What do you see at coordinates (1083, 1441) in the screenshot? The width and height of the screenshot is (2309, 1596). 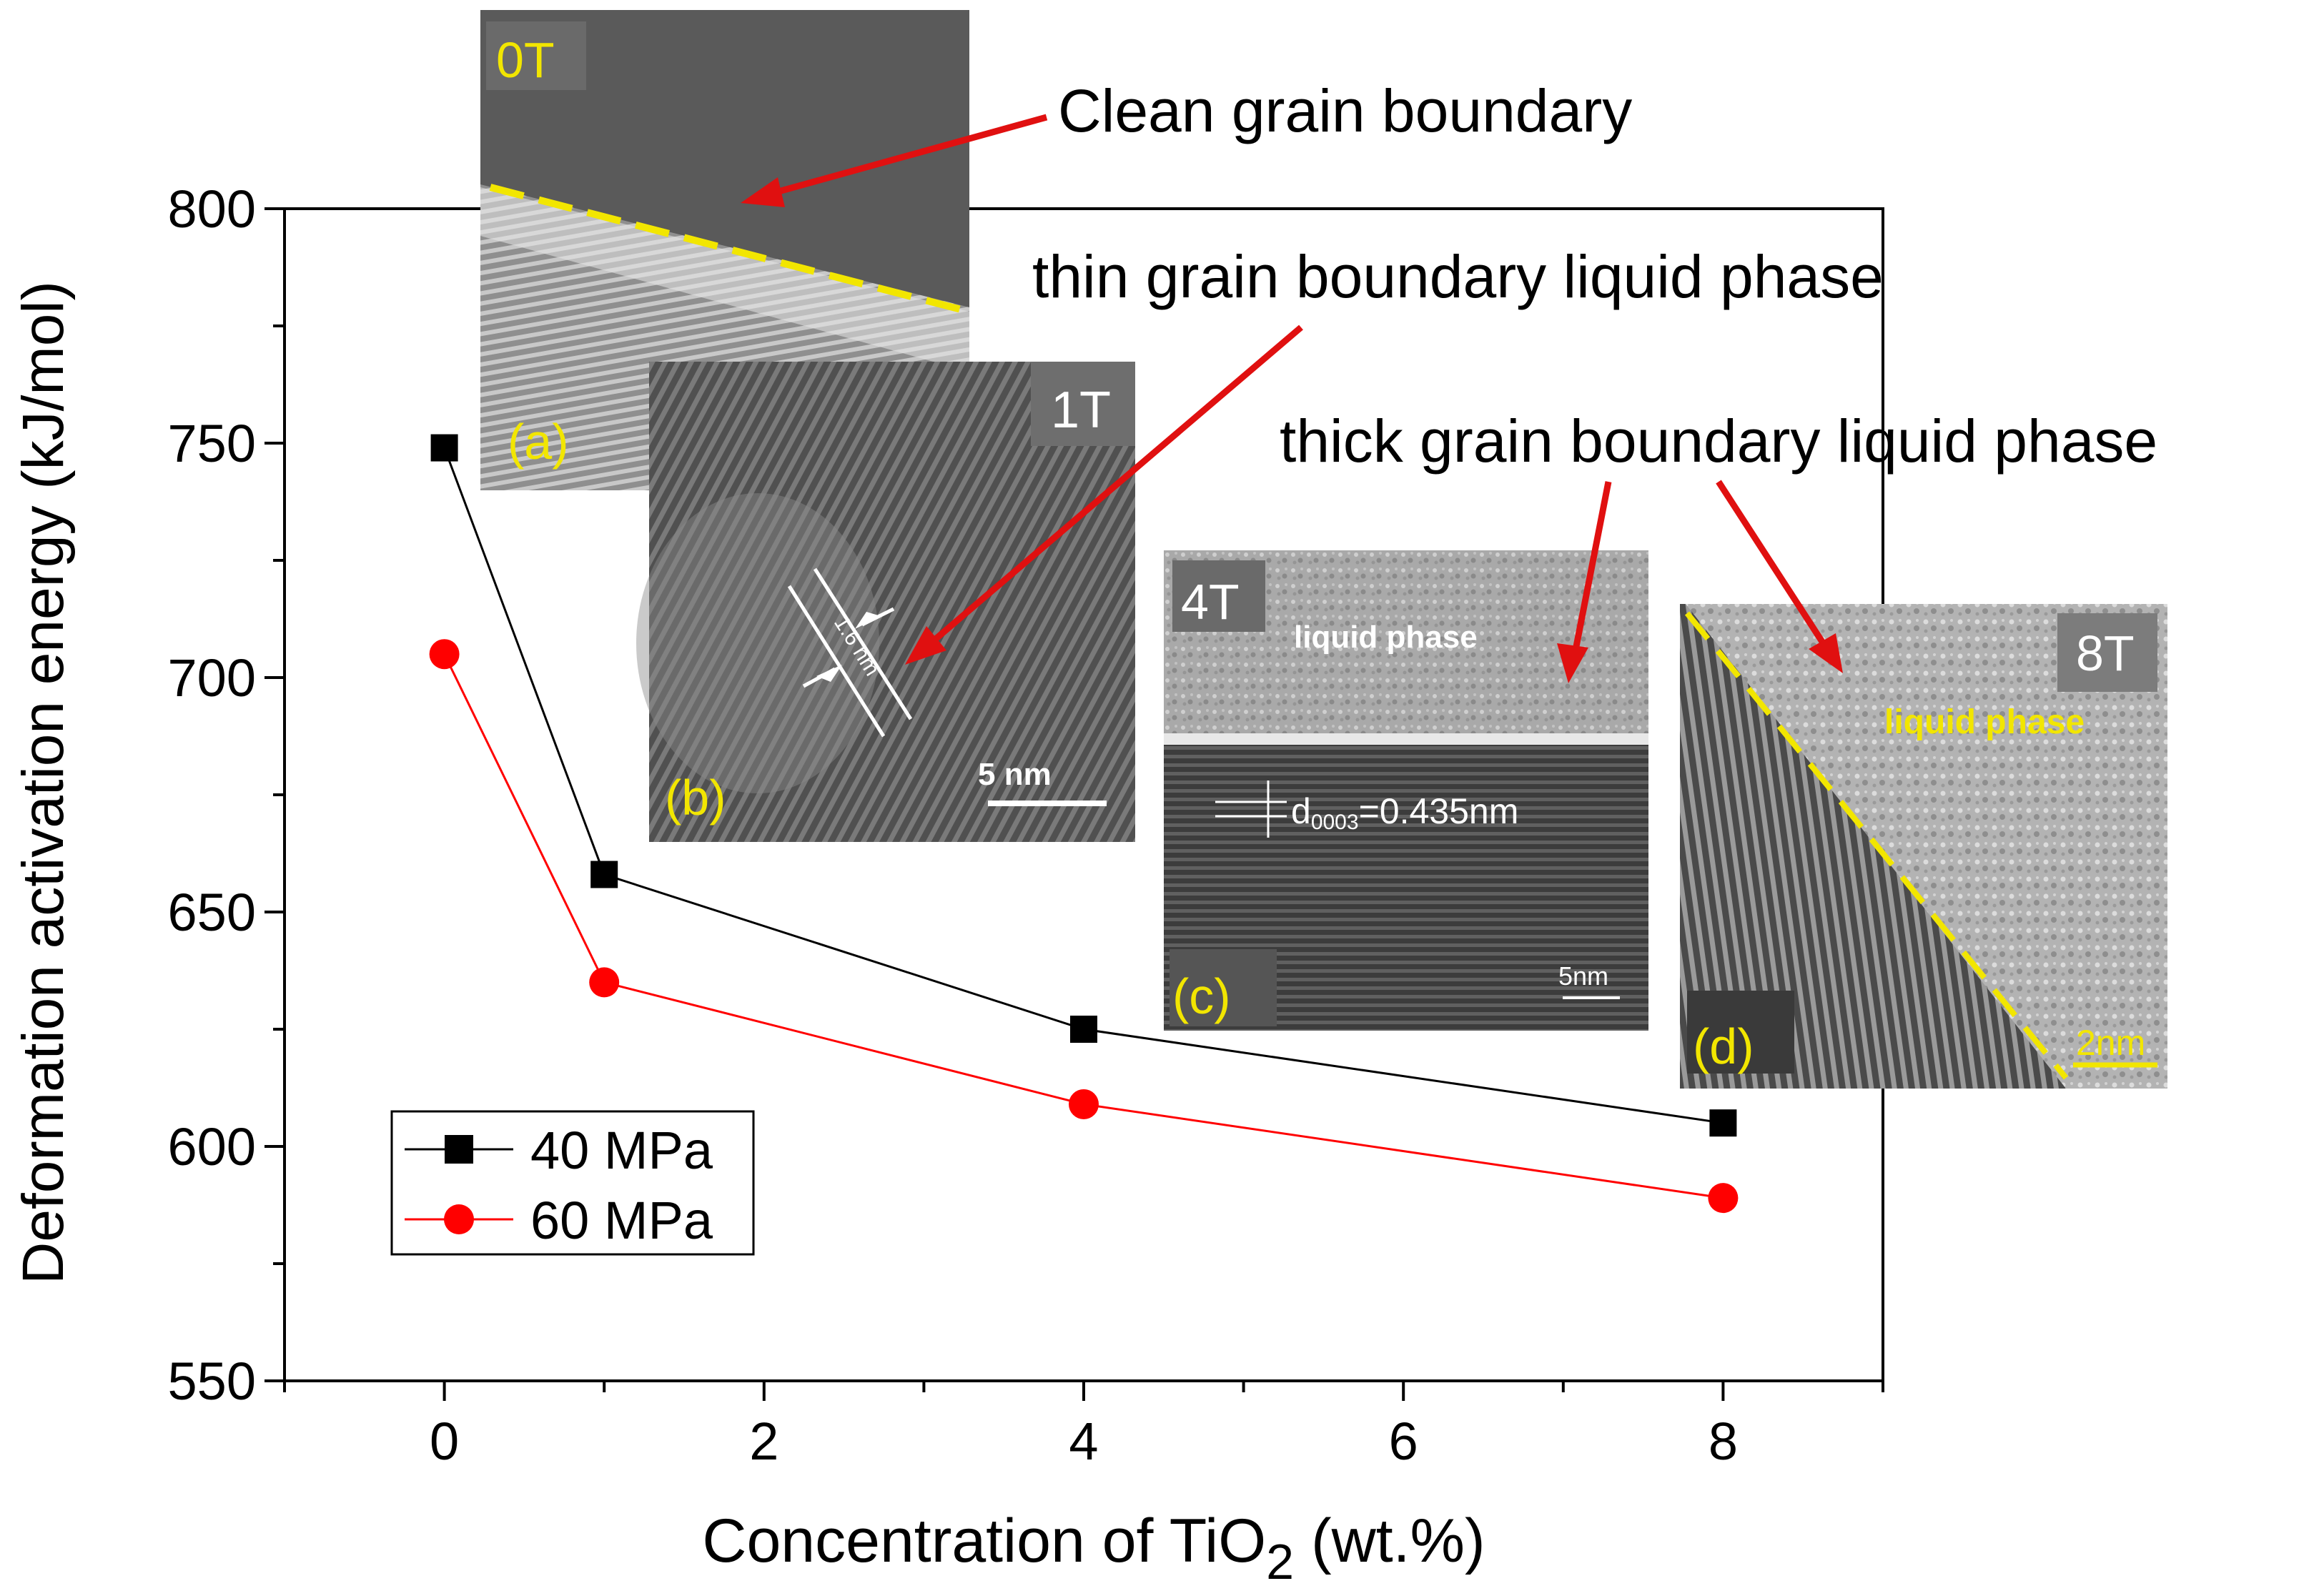 I see `x-tick-label-4: 4` at bounding box center [1083, 1441].